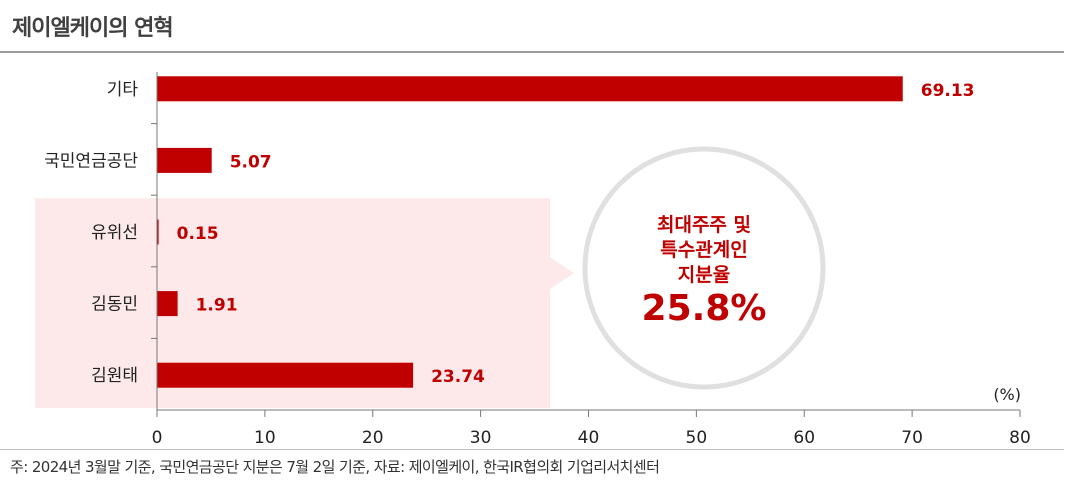  What do you see at coordinates (532, 52) in the screenshot?
I see `title-divider` at bounding box center [532, 52].